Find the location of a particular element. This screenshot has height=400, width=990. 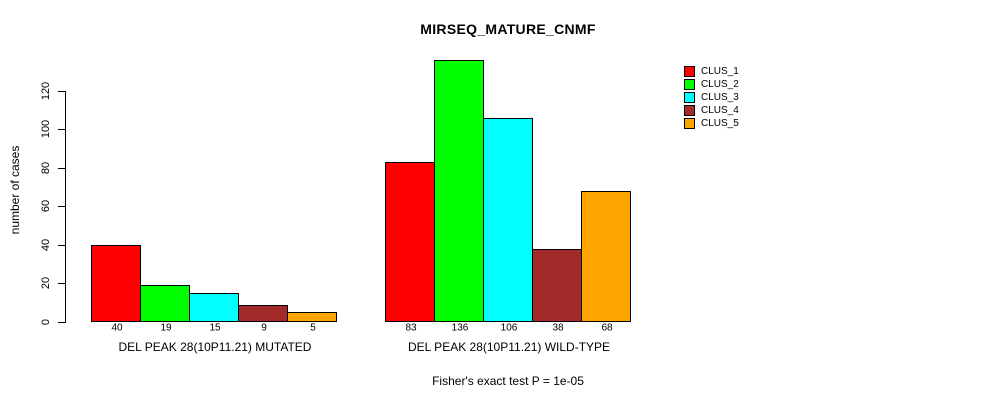

y-tick-label: 80 is located at coordinates (46, 168).